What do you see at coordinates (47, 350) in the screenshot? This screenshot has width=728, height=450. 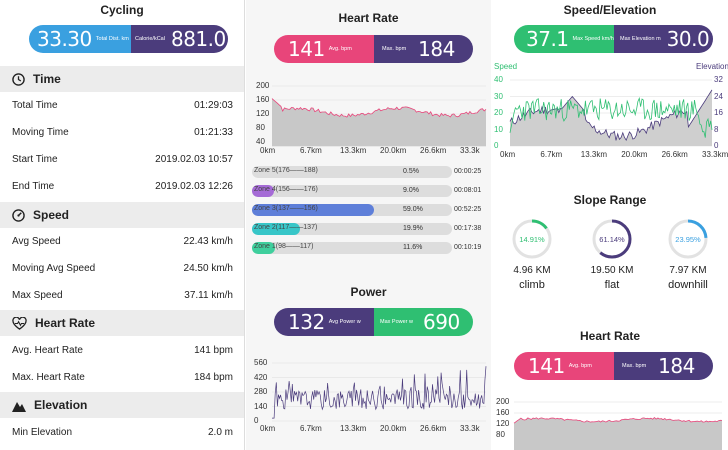 I see `row-label: Avg. Heart Rate` at bounding box center [47, 350].